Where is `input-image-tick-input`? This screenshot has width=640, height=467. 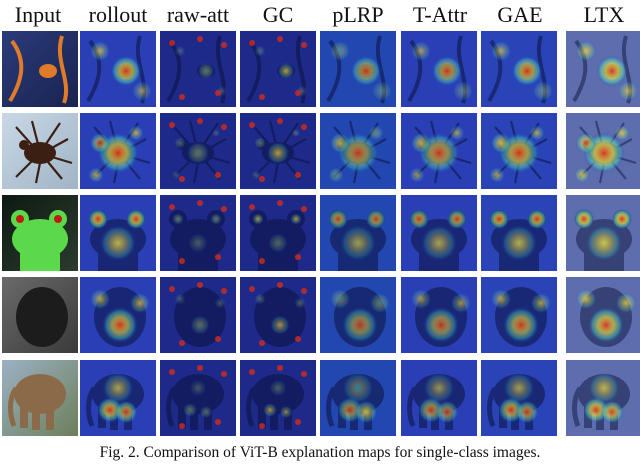
input-image-tick-input is located at coordinates (40, 151).